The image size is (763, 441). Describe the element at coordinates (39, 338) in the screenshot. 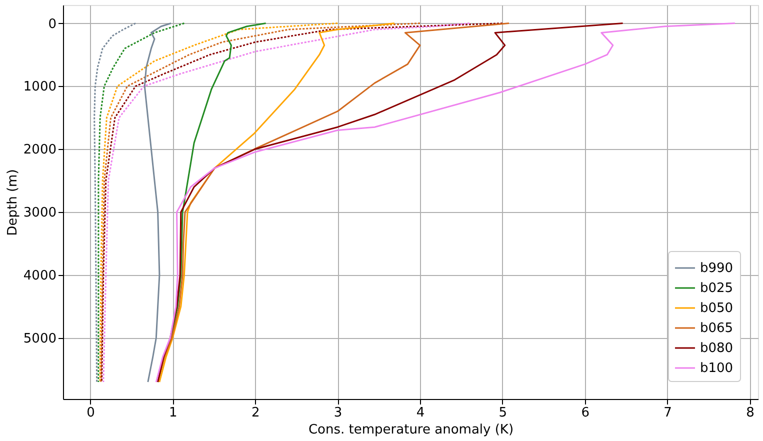

I see `y-tick-label: 5000` at that location.